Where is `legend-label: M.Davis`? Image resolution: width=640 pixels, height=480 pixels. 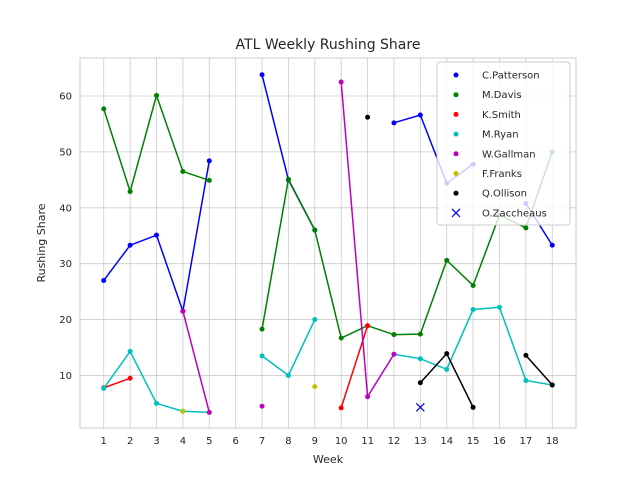 legend-label: M.Davis is located at coordinates (502, 95).